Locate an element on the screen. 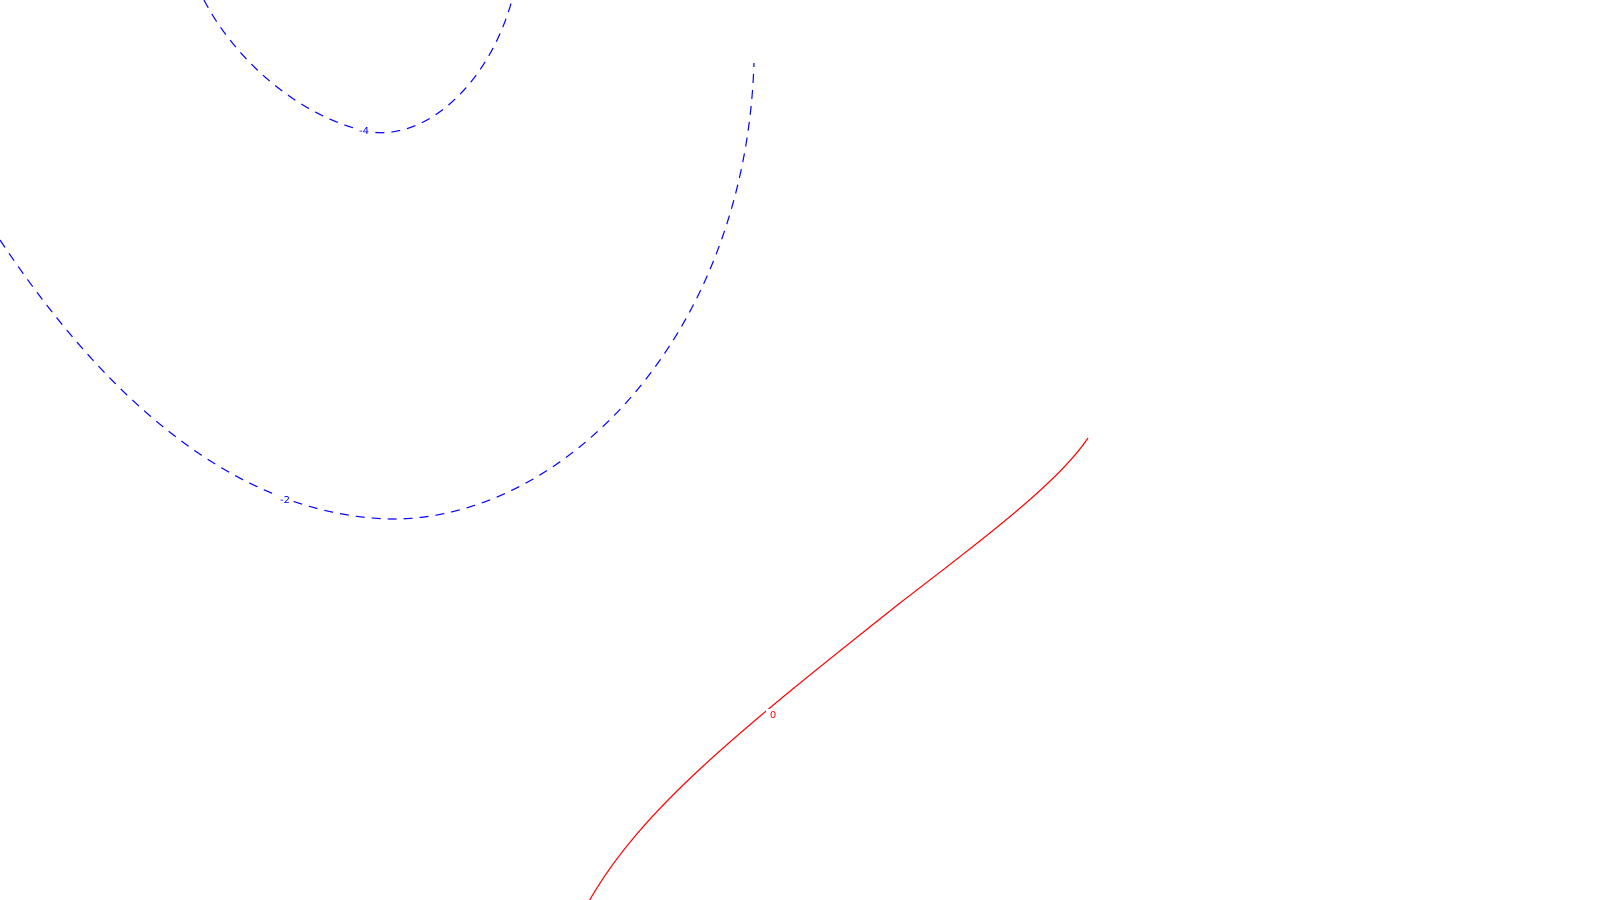 This screenshot has width=1600, height=900. contour-label-background-neg4 is located at coordinates (364, 131).